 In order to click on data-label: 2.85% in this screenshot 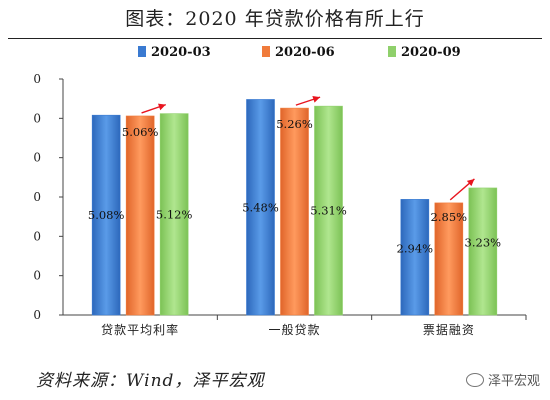, I will do `click(449, 217)`.